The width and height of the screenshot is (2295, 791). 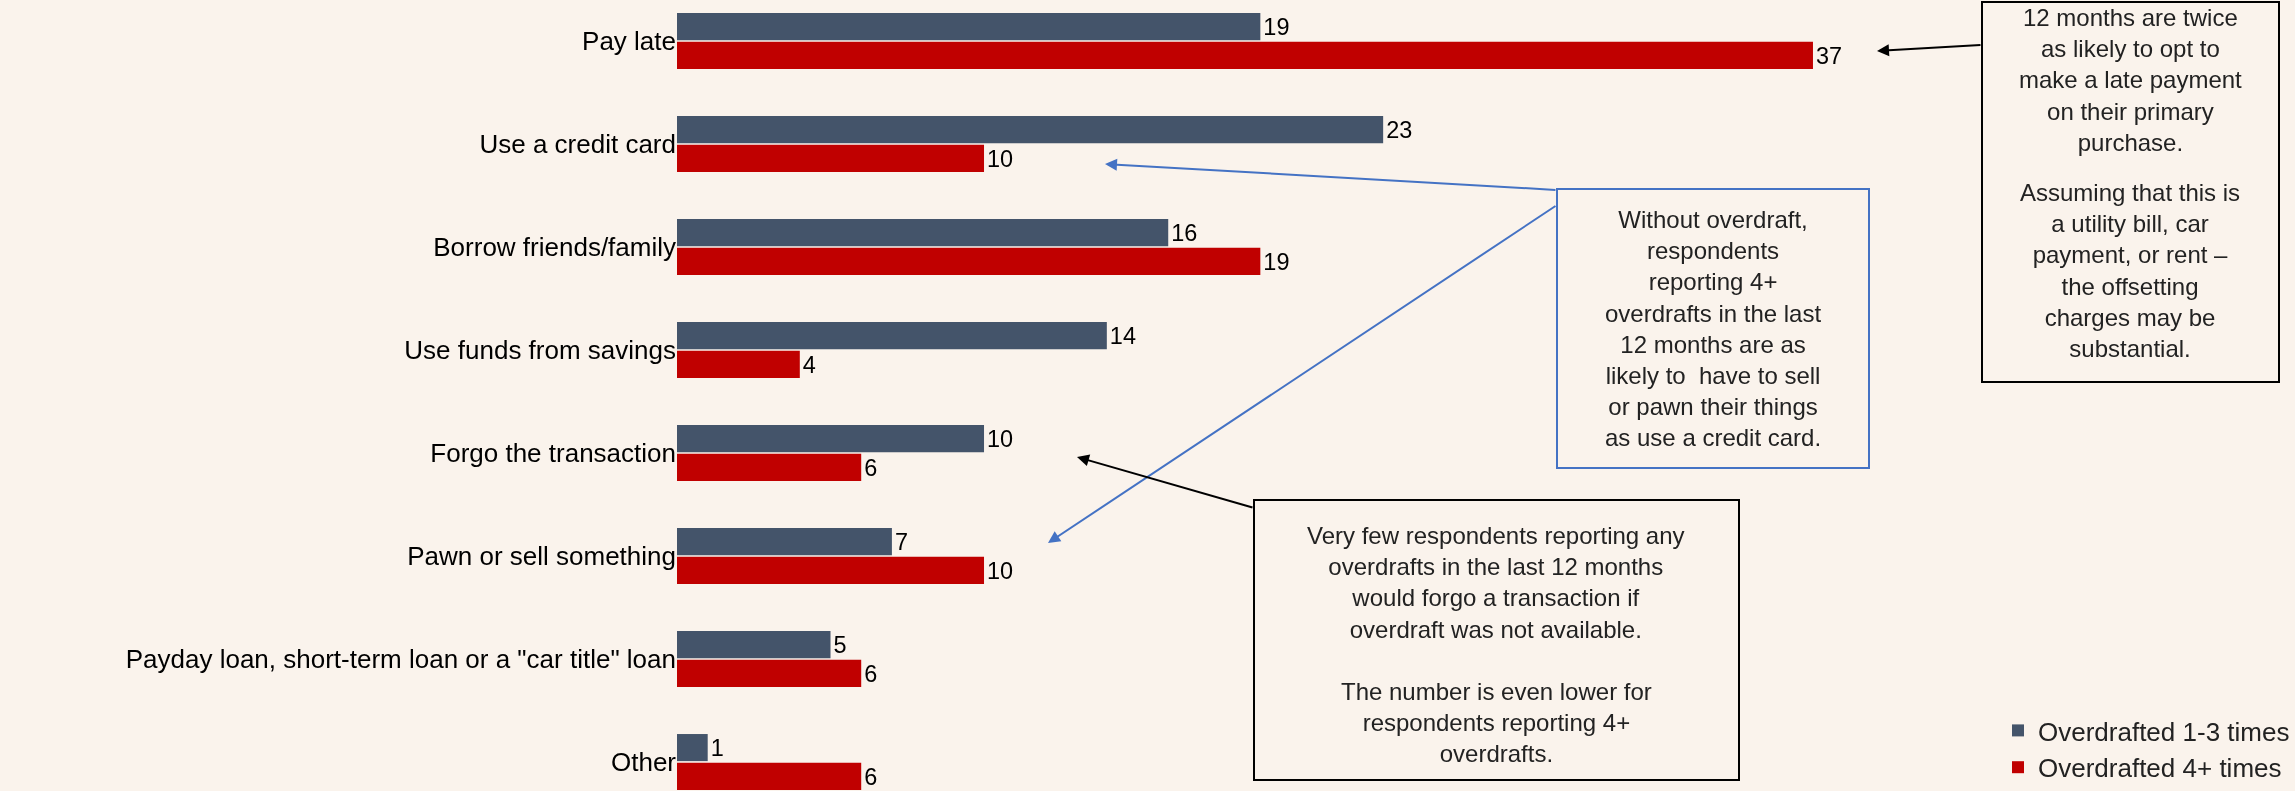 What do you see at coordinates (541, 556) in the screenshot?
I see `y-tick-label: Pawn or sell something` at bounding box center [541, 556].